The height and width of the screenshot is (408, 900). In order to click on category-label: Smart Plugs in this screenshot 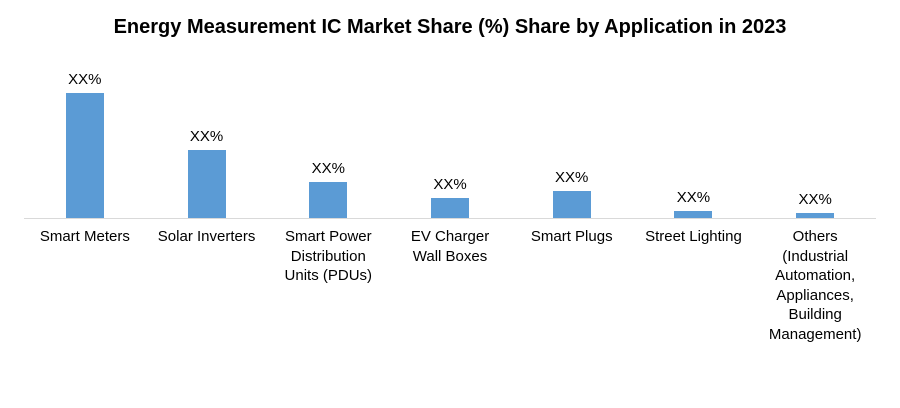, I will do `click(571, 237)`.